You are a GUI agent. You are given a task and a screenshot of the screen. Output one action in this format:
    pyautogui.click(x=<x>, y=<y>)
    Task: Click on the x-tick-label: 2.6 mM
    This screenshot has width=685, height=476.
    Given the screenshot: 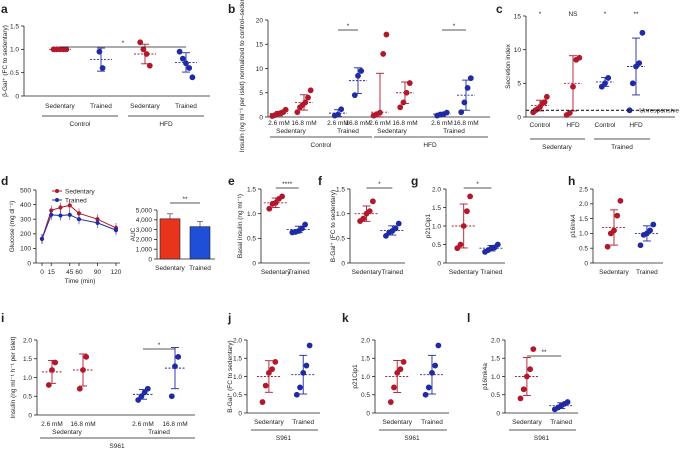 What is the action you would take?
    pyautogui.click(x=442, y=123)
    